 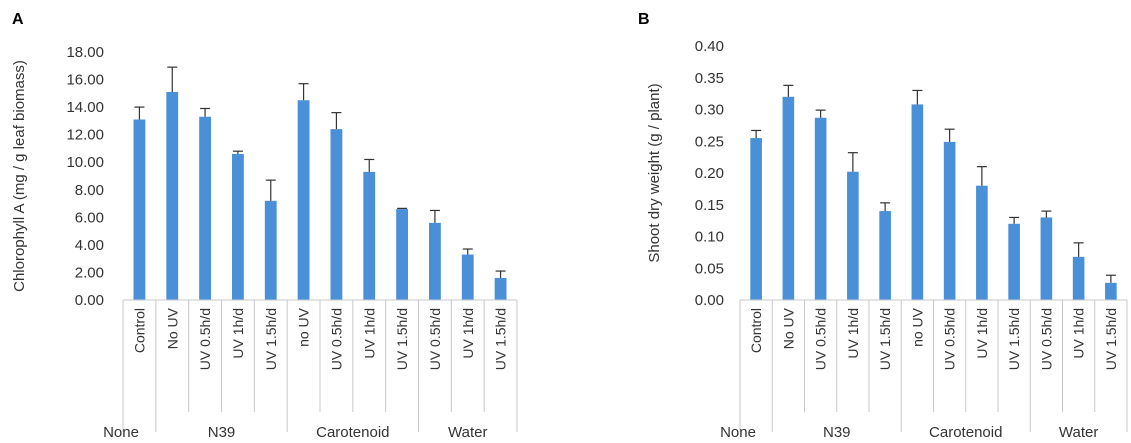 I want to click on chart2-group-label: N39, so click(x=837, y=432).